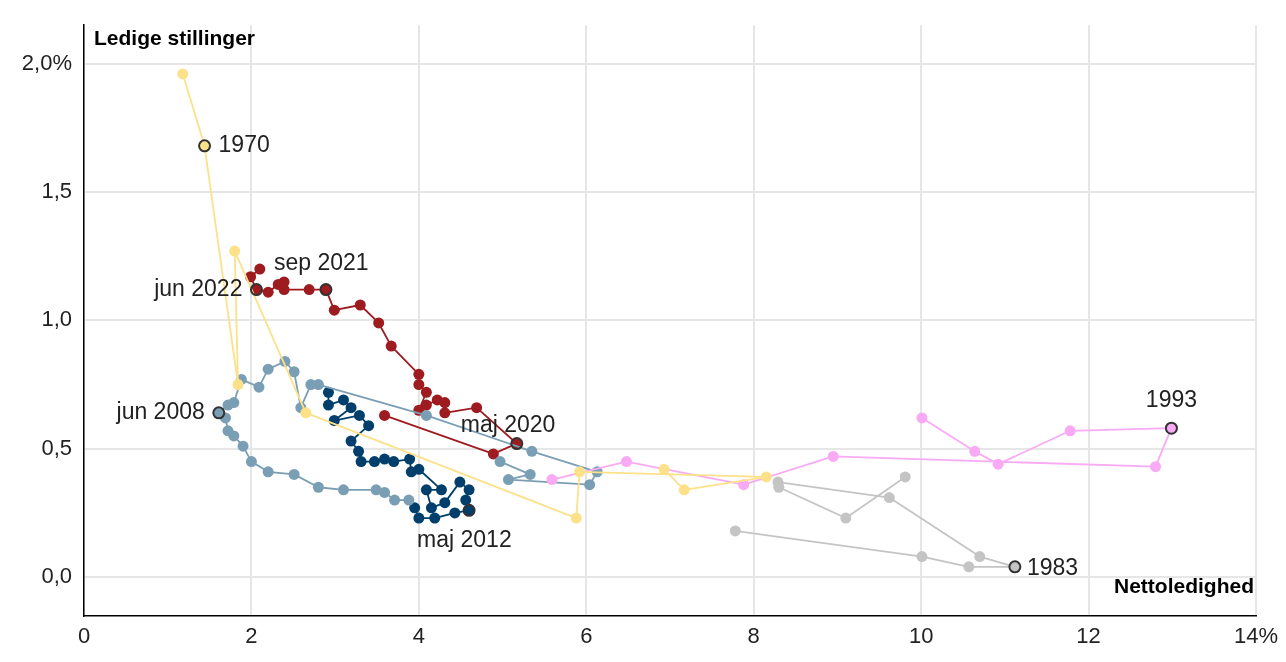  I want to click on y-tick-label: 0,0, so click(56, 576).